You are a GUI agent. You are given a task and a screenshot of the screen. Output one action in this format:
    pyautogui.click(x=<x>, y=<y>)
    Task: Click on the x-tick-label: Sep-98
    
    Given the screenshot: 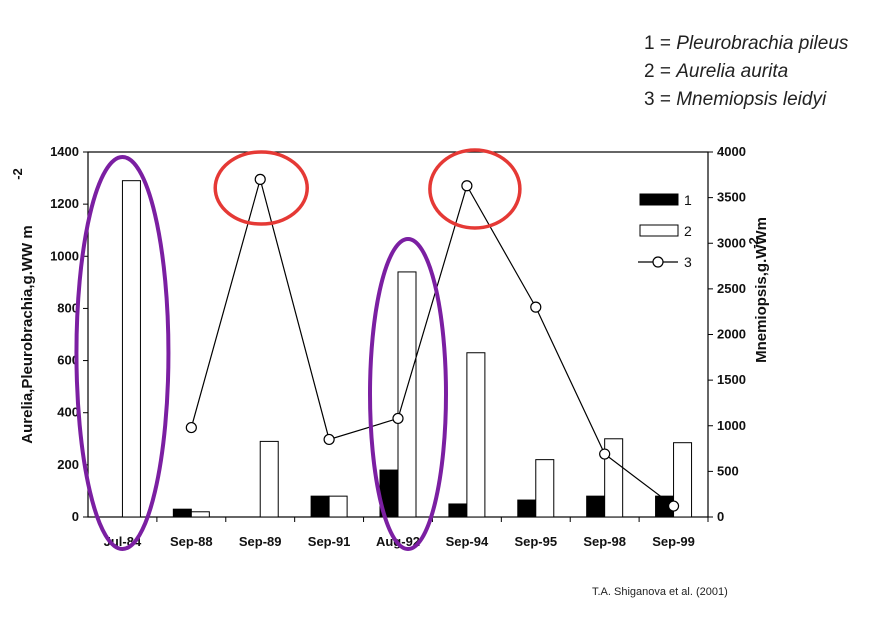 What is the action you would take?
    pyautogui.click(x=604, y=541)
    